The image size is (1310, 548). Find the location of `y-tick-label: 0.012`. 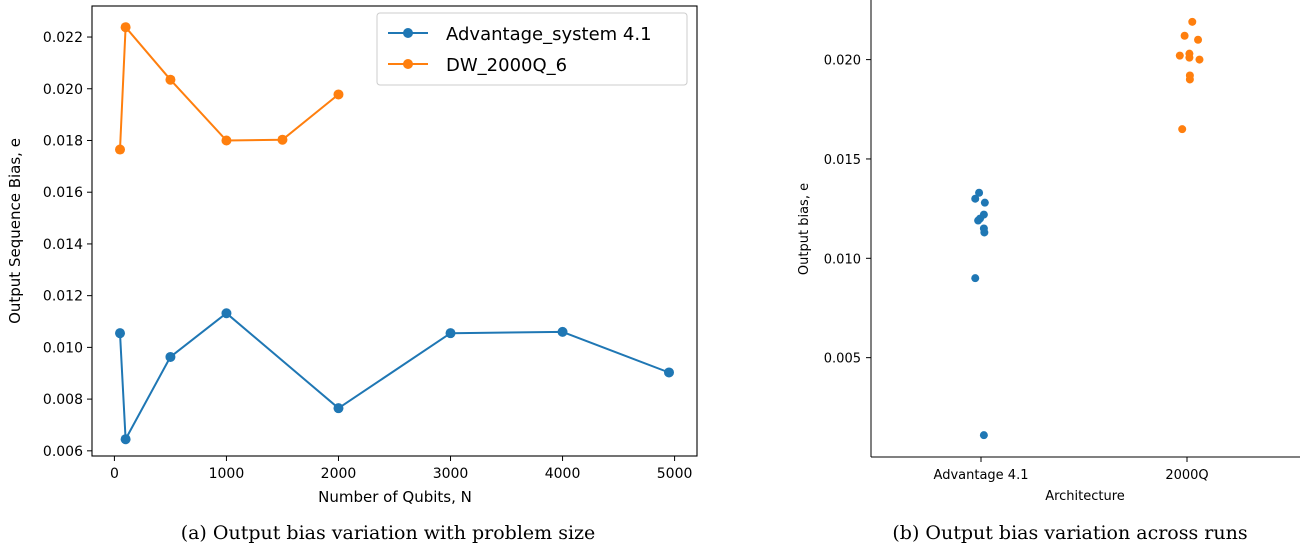

y-tick-label: 0.012 is located at coordinates (63, 297).